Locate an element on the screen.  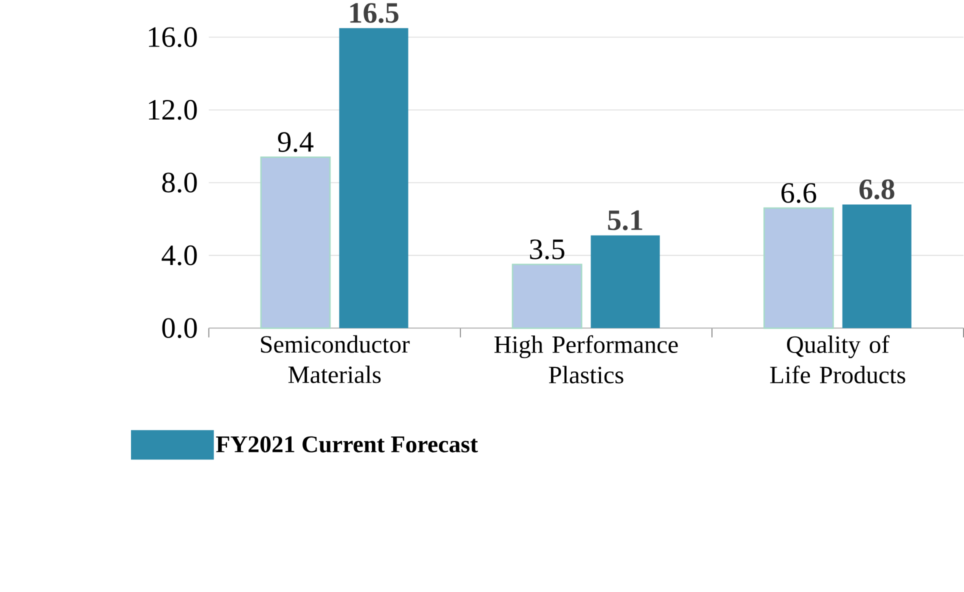
x-tick-label: Quality of Life Products is located at coordinates (838, 359).